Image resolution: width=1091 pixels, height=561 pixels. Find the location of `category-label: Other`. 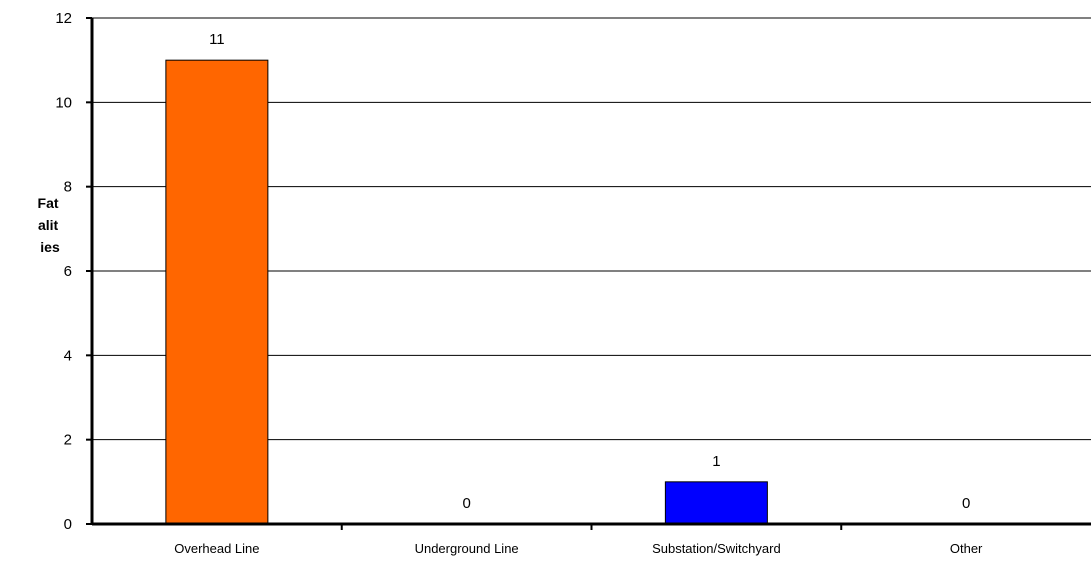

category-label: Other is located at coordinates (966, 548).